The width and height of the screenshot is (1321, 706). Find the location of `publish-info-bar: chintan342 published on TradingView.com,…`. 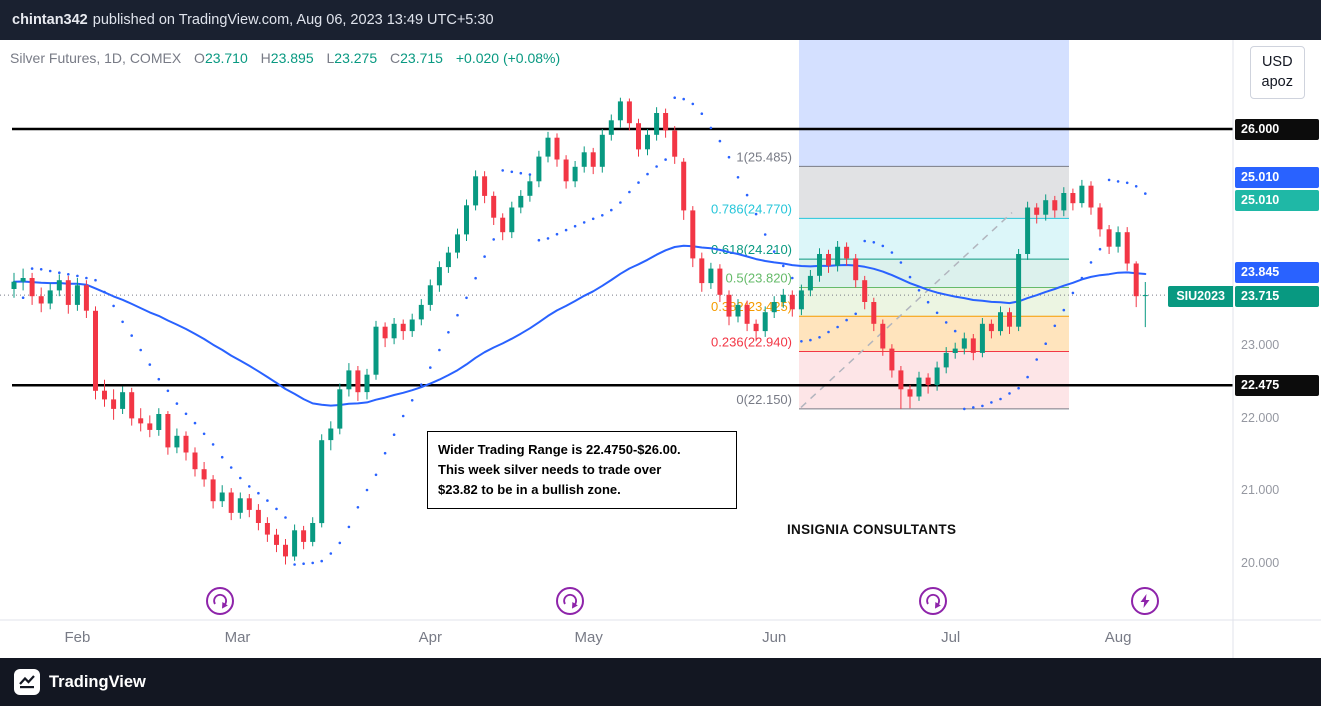

publish-info-bar: chintan342 published on TradingView.com,… is located at coordinates (660, 20).